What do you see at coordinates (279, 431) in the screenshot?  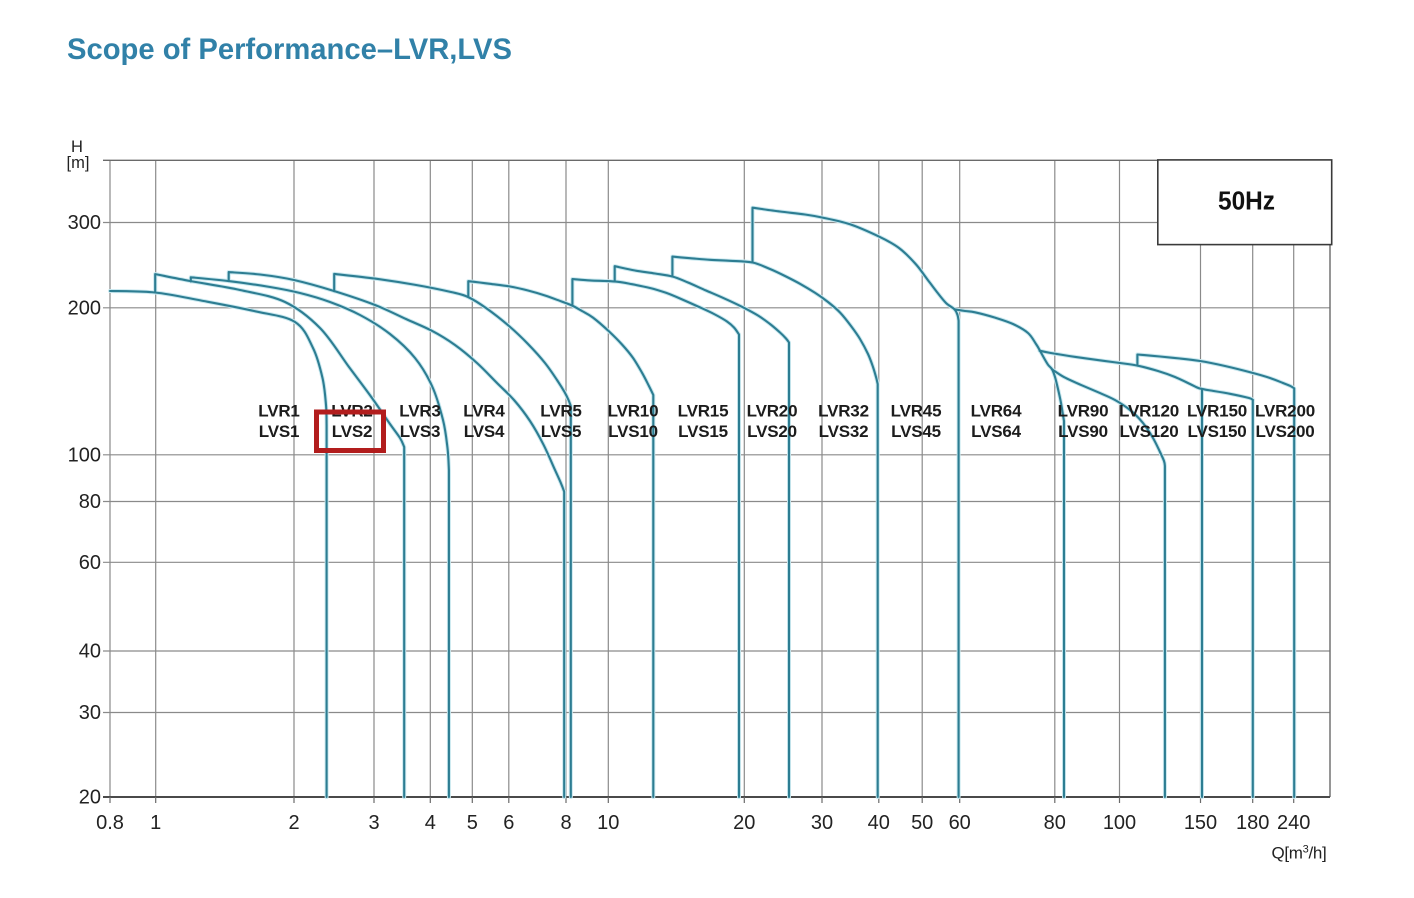 I see `svg-text: LVS1` at bounding box center [279, 431].